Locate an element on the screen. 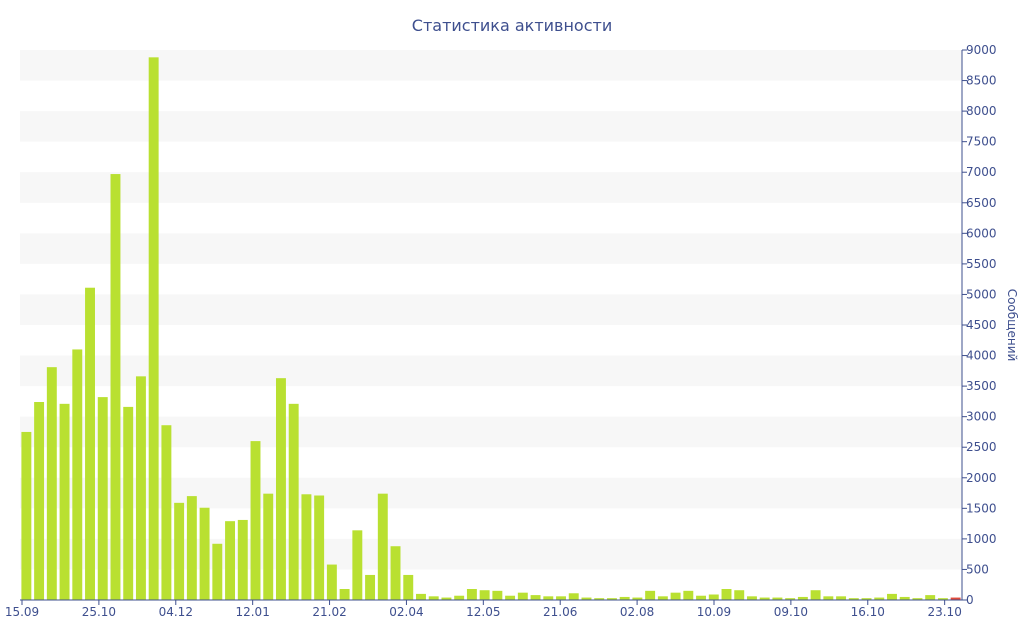  y-tick-label: 2500 is located at coordinates (981, 447).